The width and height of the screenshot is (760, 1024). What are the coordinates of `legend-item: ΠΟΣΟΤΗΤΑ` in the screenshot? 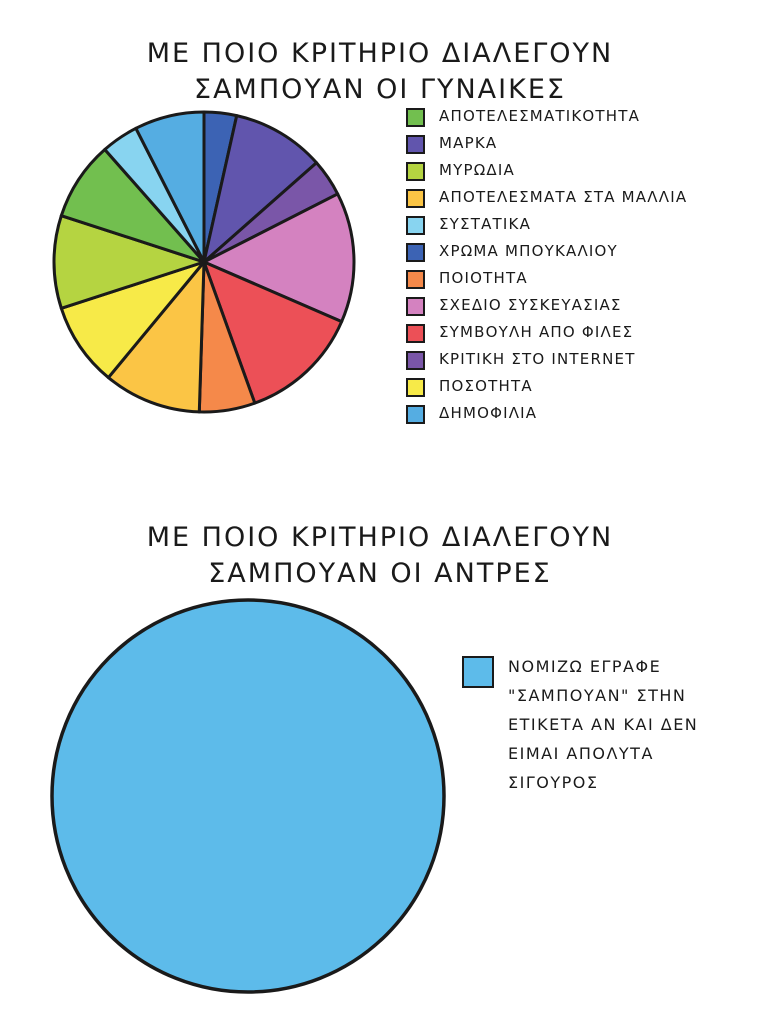 It's located at (576, 389).